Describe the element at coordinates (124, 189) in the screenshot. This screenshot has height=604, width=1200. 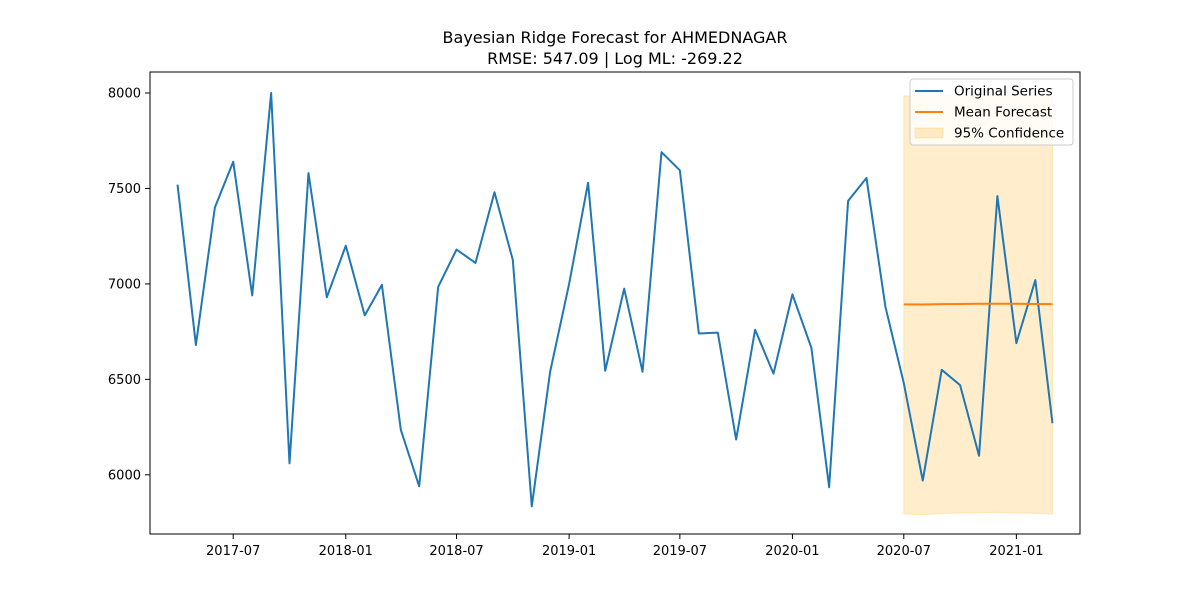
I see `y-tick-label: 7500` at that location.